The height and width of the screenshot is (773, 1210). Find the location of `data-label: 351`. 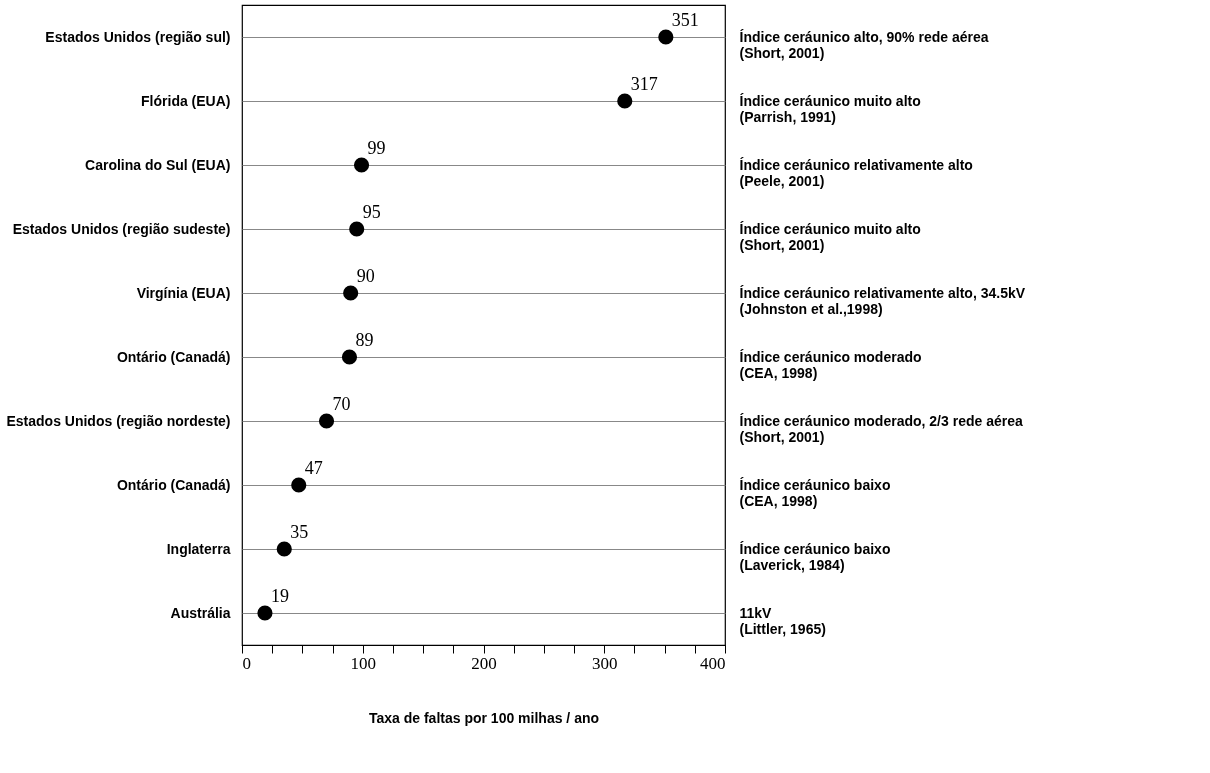

data-label: 351 is located at coordinates (685, 20).